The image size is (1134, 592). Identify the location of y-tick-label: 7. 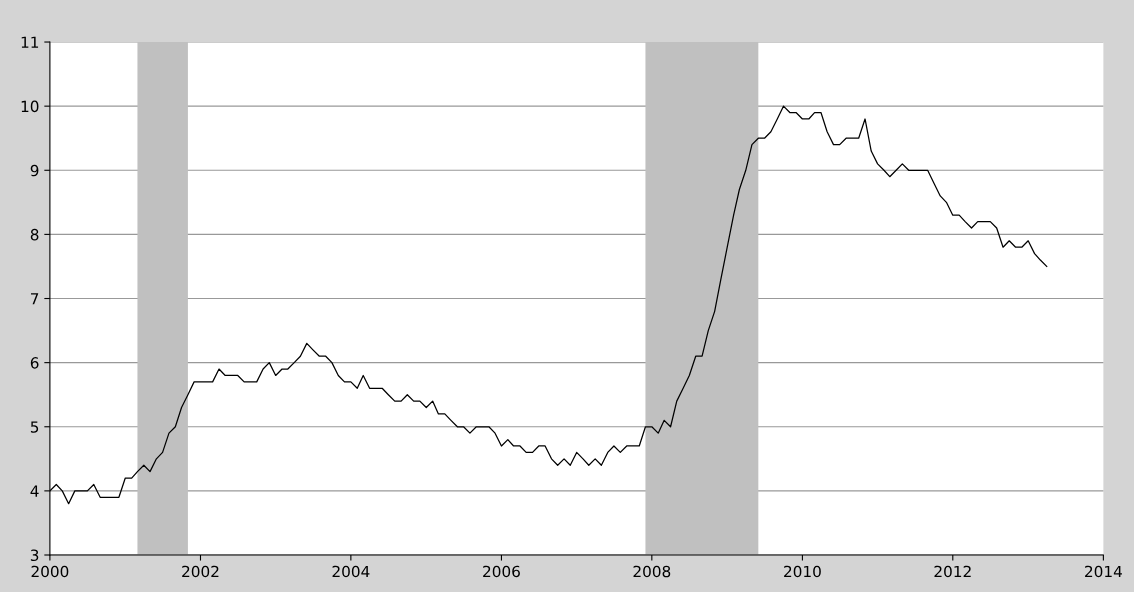
(35, 299).